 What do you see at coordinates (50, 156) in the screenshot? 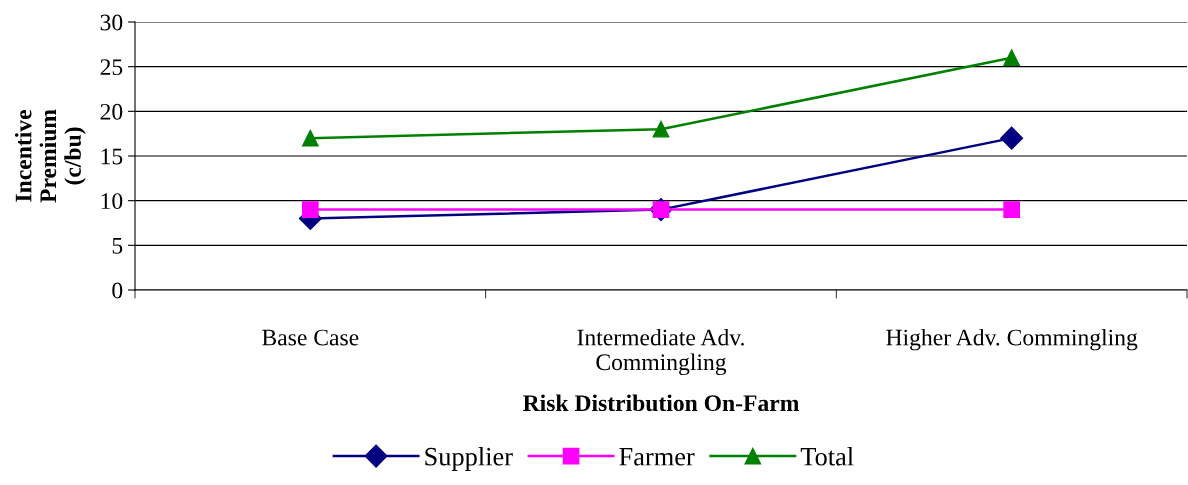
I see `y-axis-title: Incentive Premium (c/bu)` at bounding box center [50, 156].